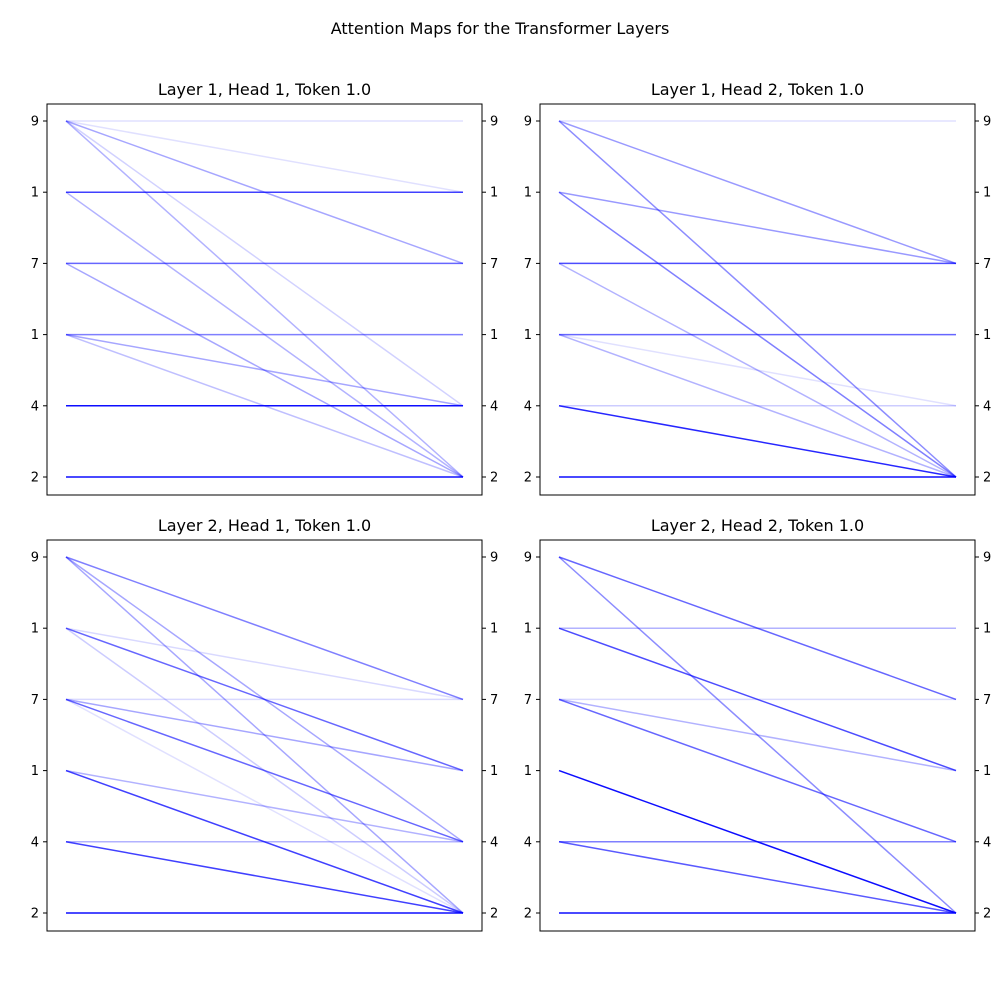 Image resolution: width=1000 pixels, height=1000 pixels. Describe the element at coordinates (264, 525) in the screenshot. I see `panel-title: Layer 2, Head 1, Token 1.0` at that location.